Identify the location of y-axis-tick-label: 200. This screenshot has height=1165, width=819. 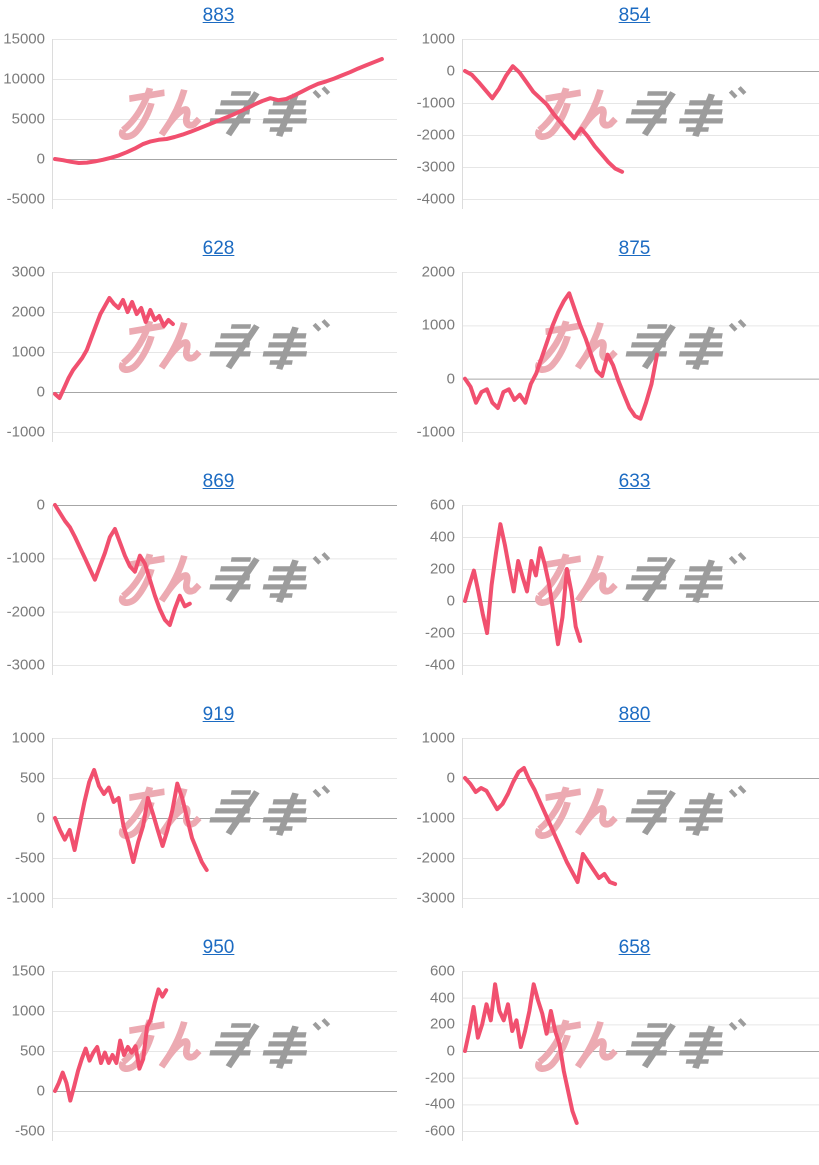
(442, 569).